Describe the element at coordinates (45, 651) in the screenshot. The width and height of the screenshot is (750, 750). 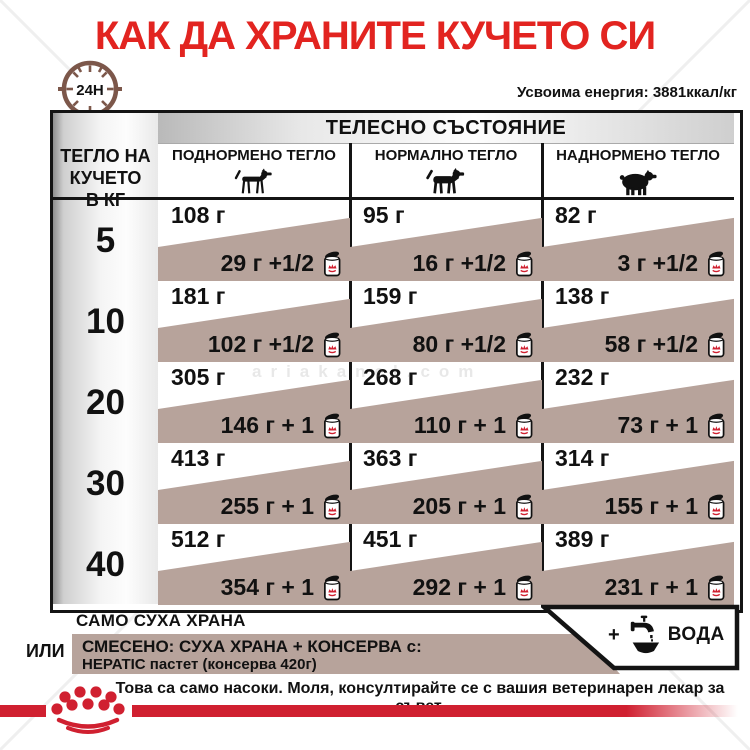
I see `legend-or: ИЛИ` at that location.